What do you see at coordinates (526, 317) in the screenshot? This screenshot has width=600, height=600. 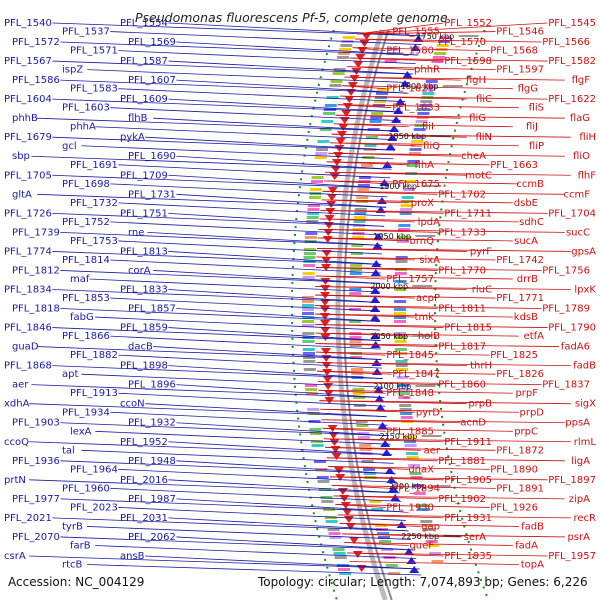 I see `gene-label-kdsb: kdsB` at bounding box center [526, 317].